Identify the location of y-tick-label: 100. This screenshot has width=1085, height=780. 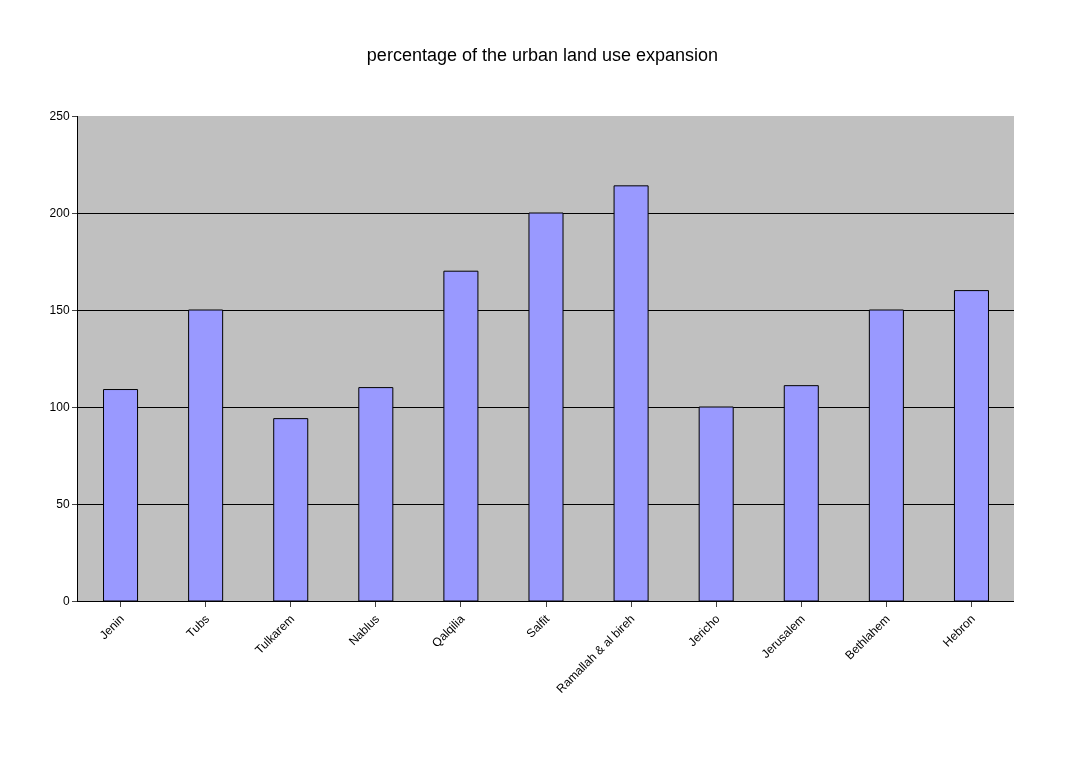
(59, 407).